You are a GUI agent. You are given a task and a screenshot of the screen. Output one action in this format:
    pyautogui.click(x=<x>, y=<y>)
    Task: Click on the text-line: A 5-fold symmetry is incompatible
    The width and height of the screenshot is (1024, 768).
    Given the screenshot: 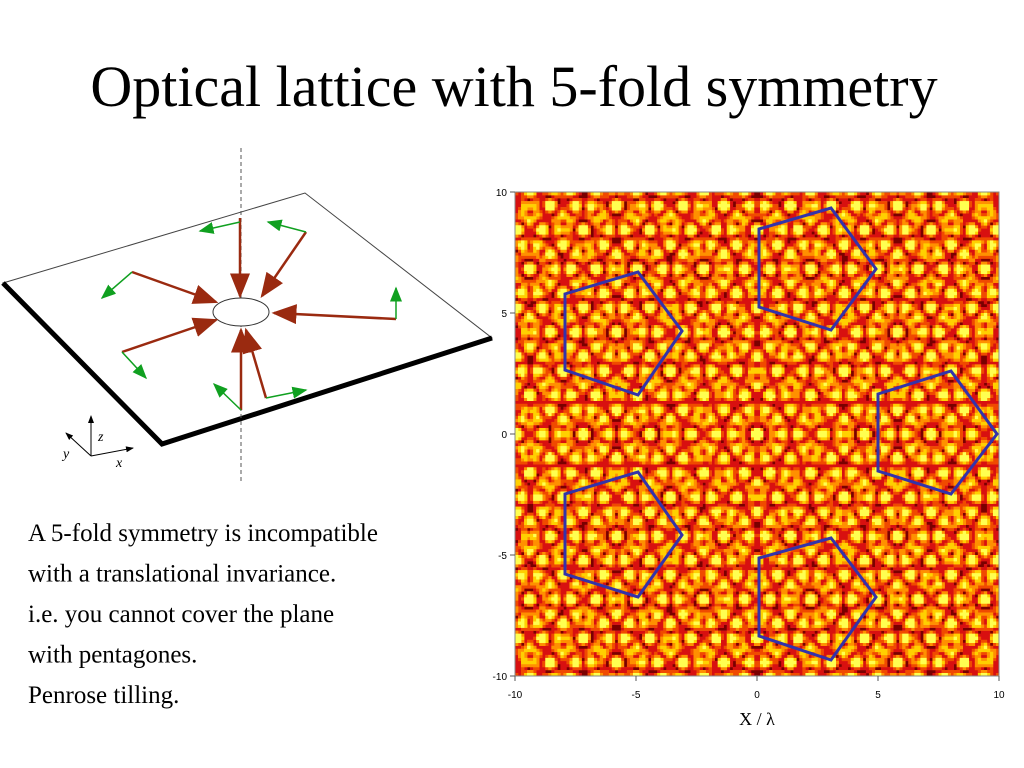 What is the action you would take?
    pyautogui.click(x=203, y=533)
    